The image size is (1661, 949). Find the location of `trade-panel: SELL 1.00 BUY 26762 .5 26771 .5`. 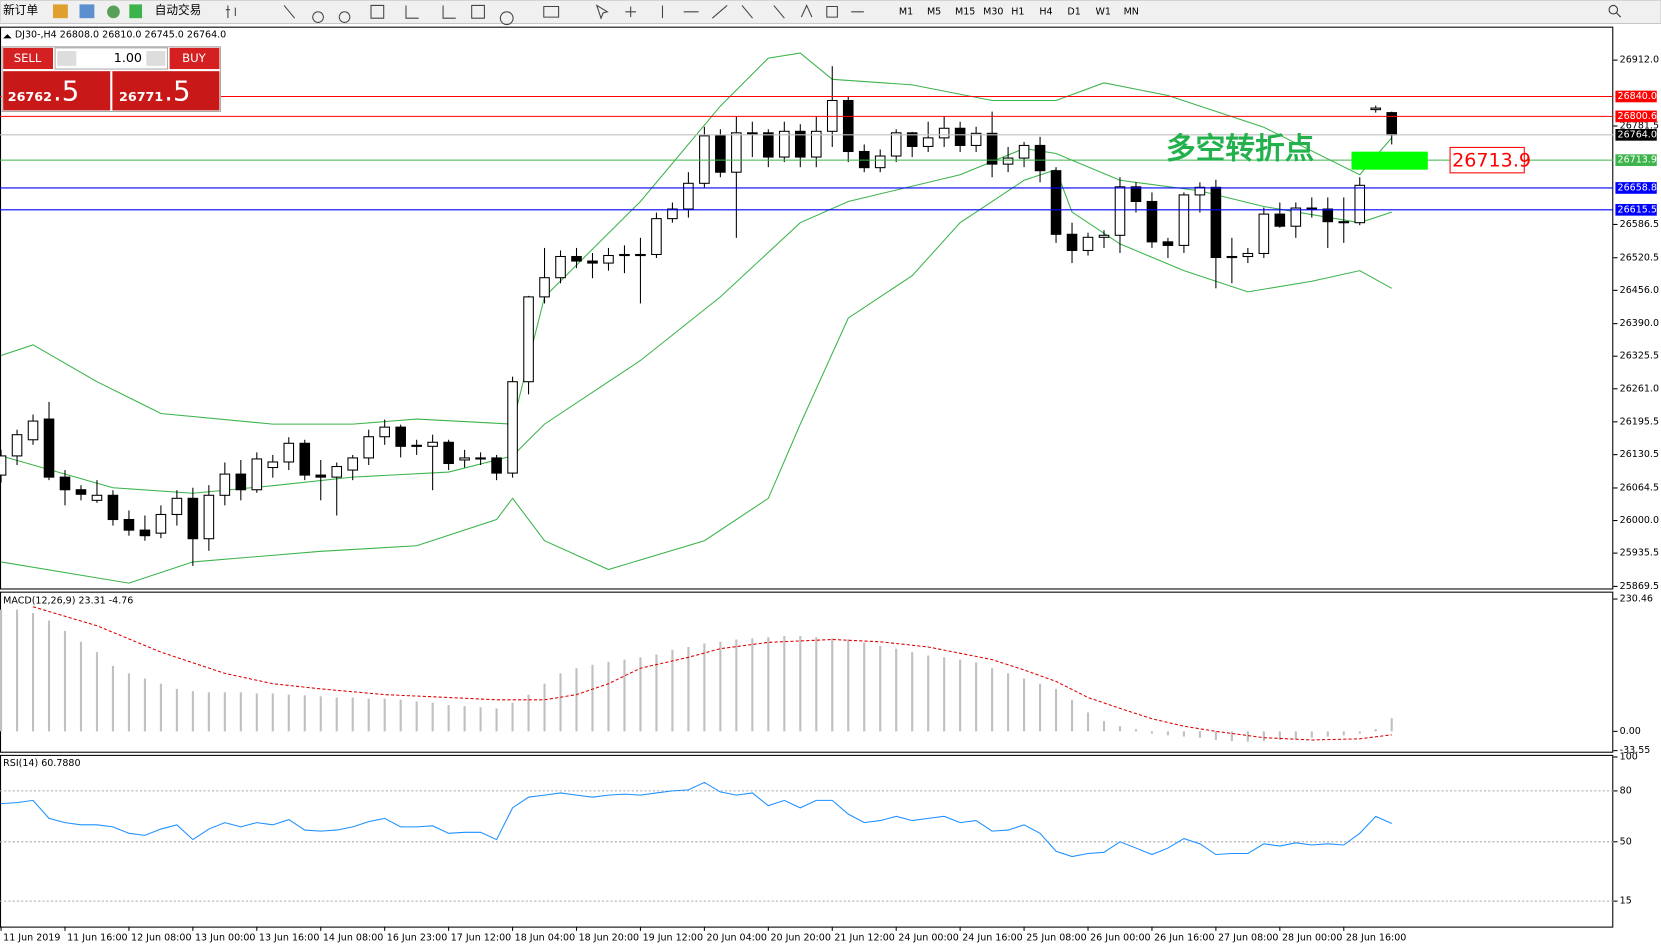

trade-panel: SELL 1.00 BUY 26762 .5 26771 .5 is located at coordinates (111, 79).